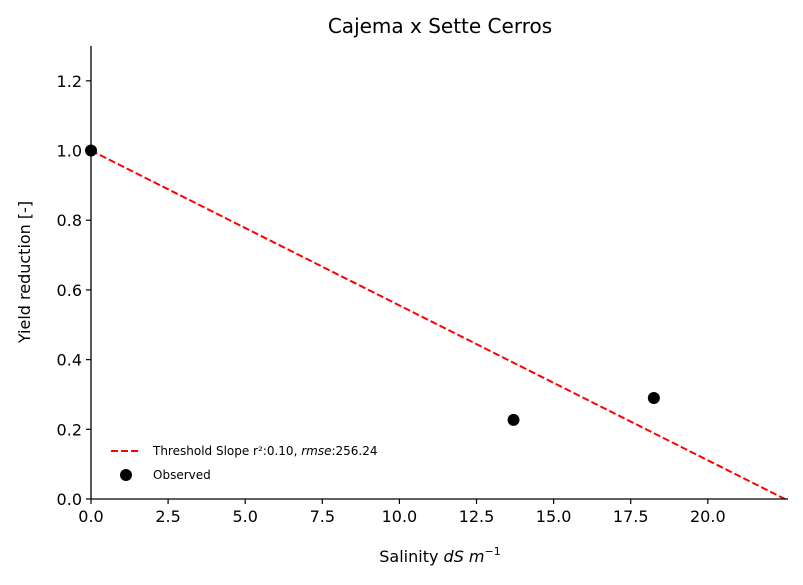 The height and width of the screenshot is (585, 803). What do you see at coordinates (400, 516) in the screenshot?
I see `x-tick-label: 10.0` at bounding box center [400, 516].